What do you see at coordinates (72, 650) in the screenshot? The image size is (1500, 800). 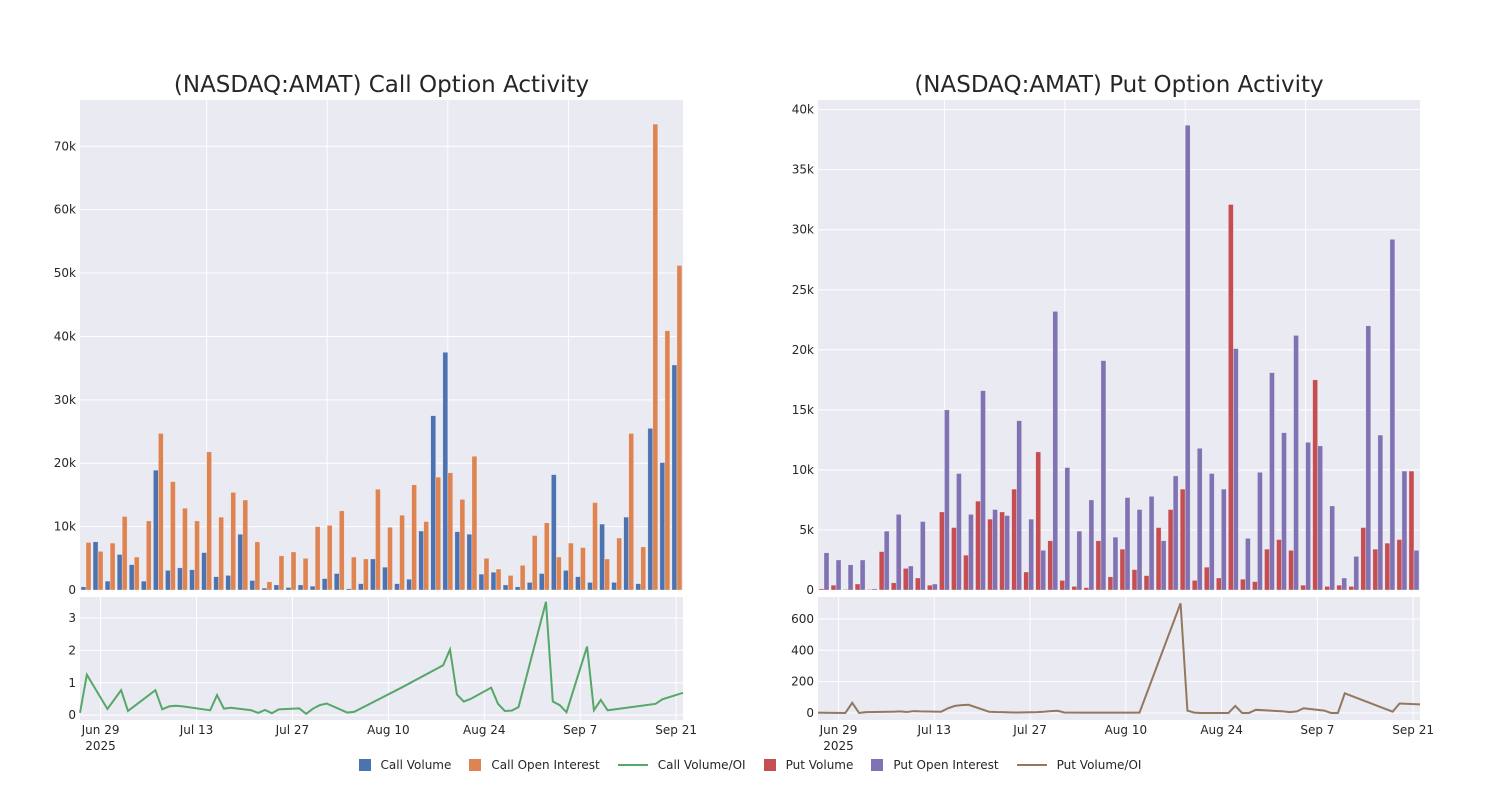 I see `ratio-ytick-label: 2` at bounding box center [72, 650].